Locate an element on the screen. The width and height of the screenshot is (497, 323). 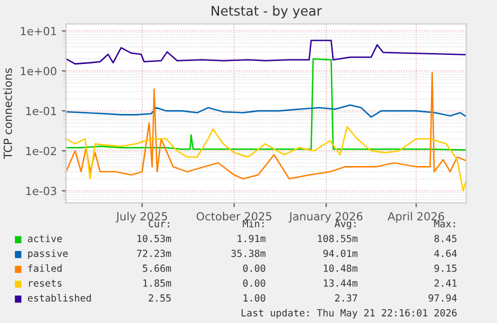
text: 72.23m is located at coordinates (154, 254).